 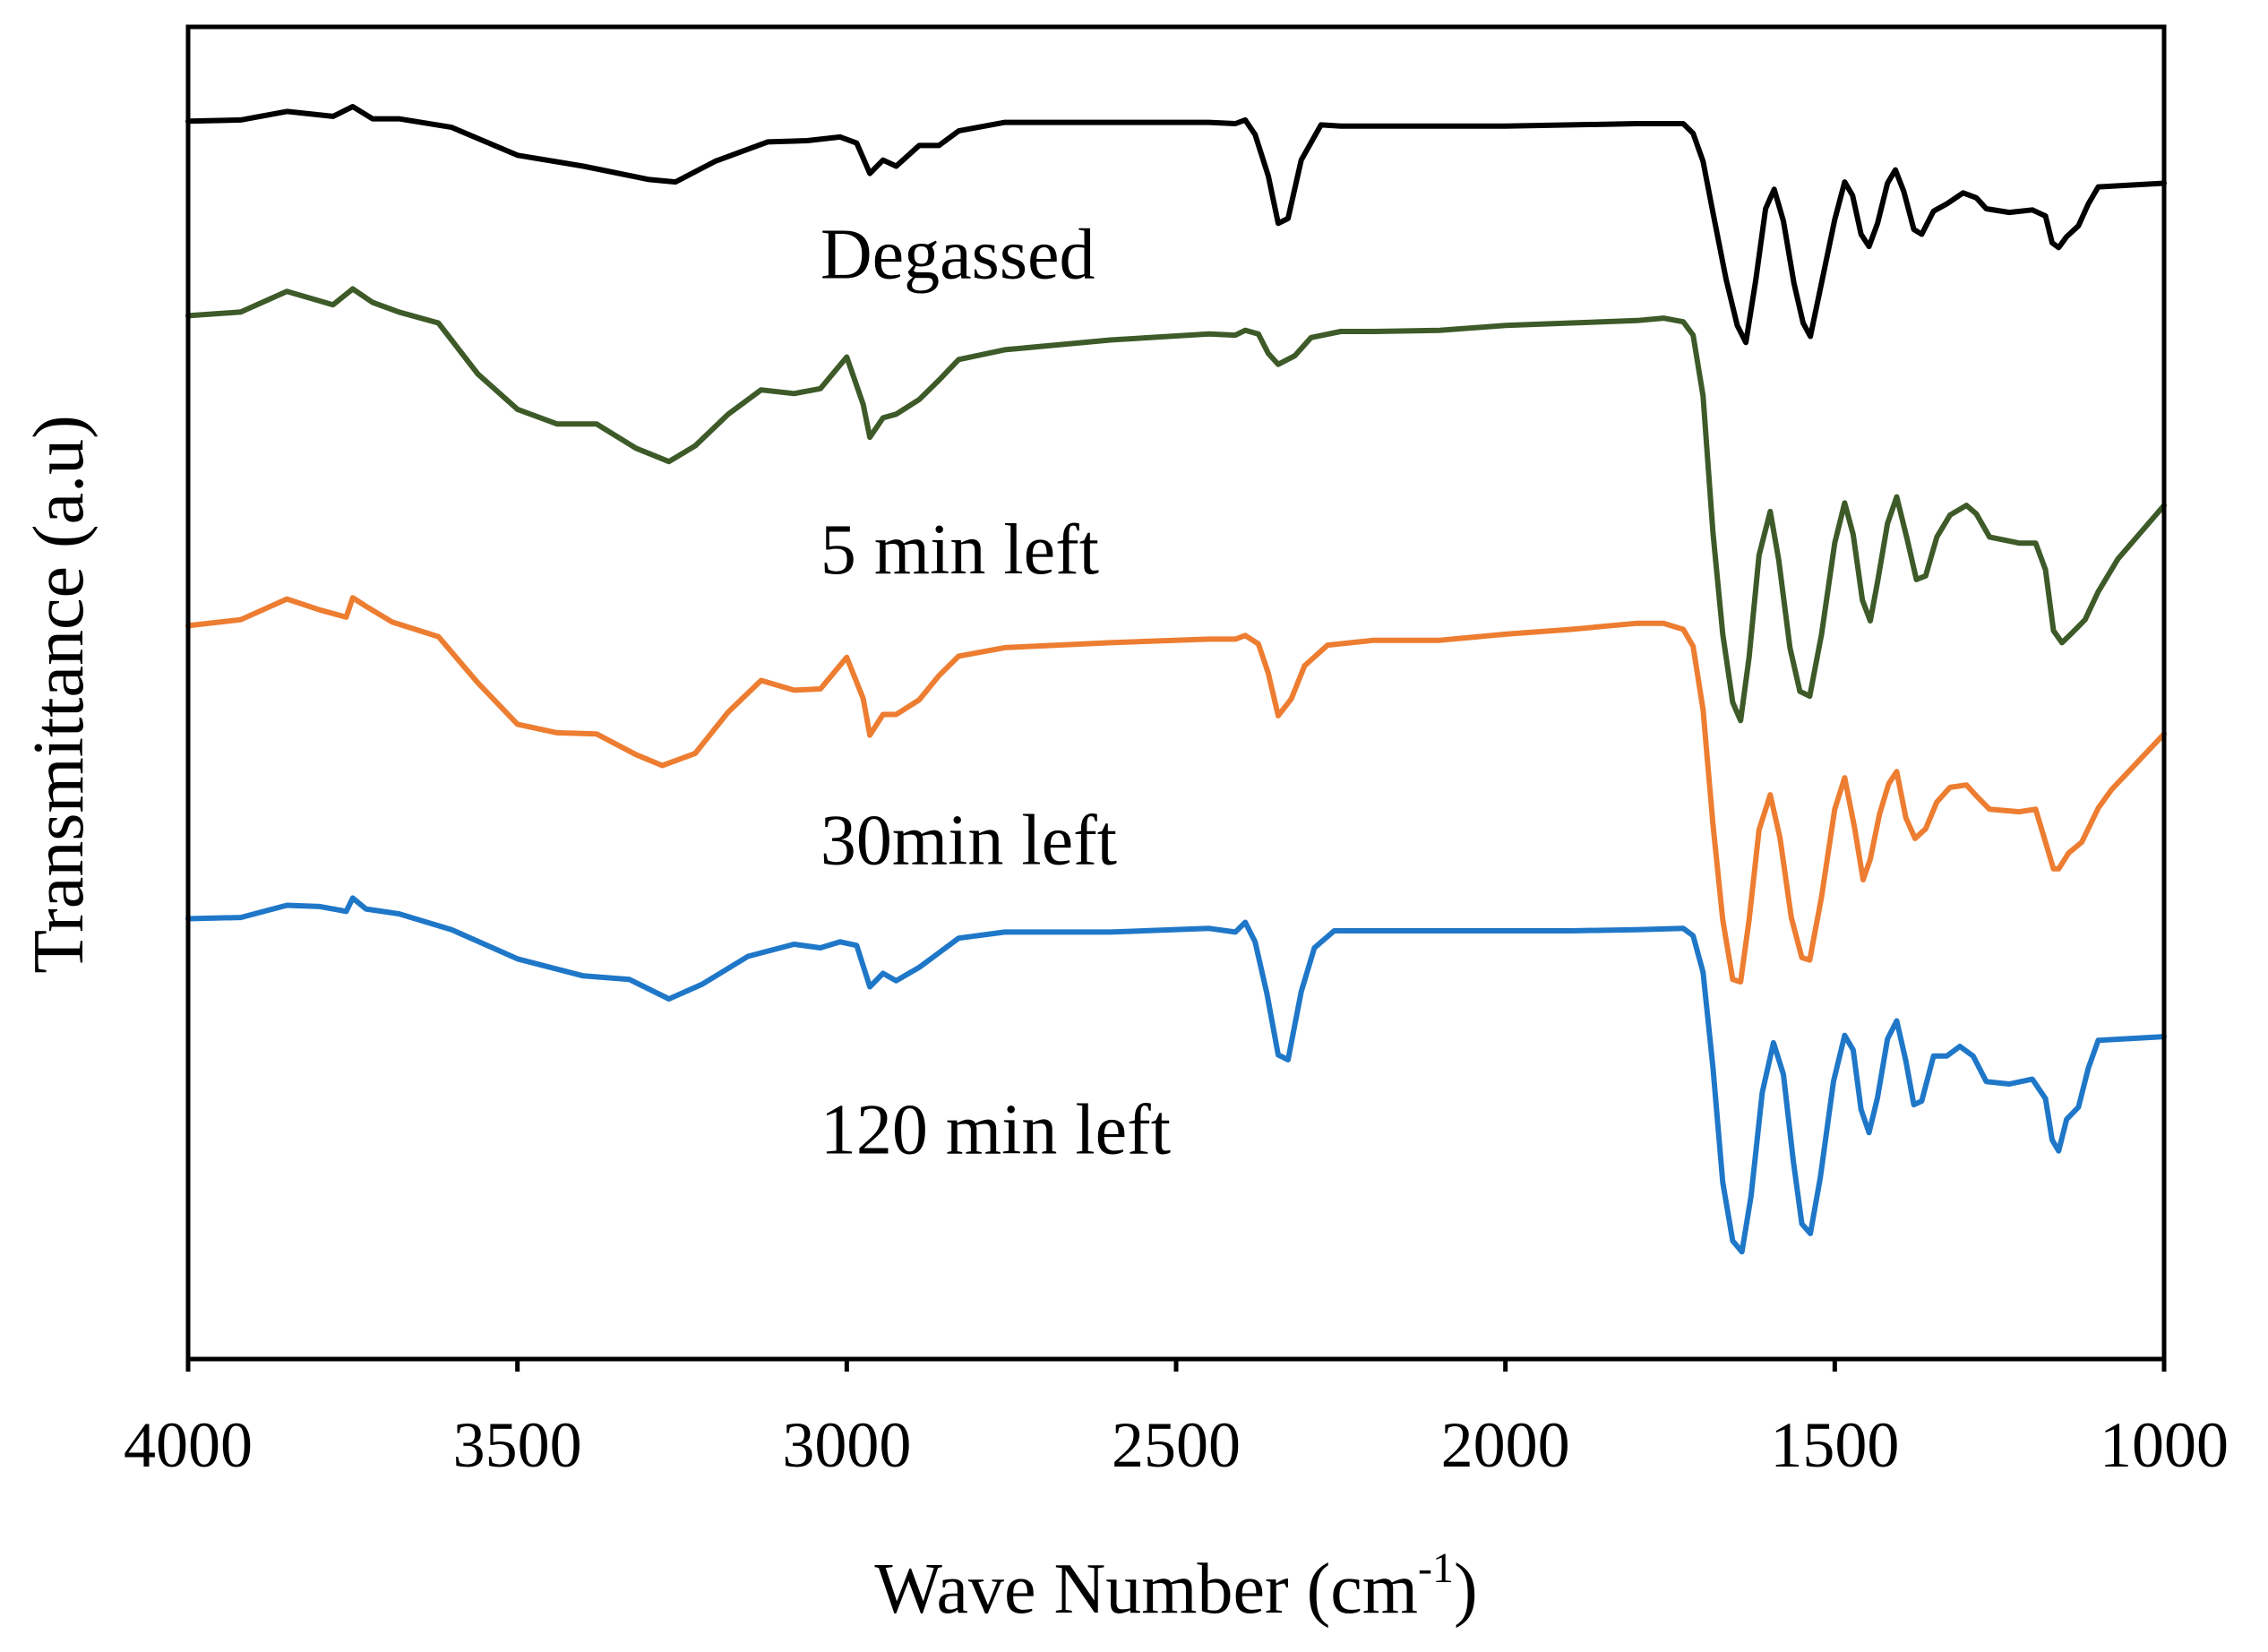 What do you see at coordinates (996, 692) in the screenshot?
I see `series-label-layer: Degassed 5 min left 30min left 120 min left` at bounding box center [996, 692].